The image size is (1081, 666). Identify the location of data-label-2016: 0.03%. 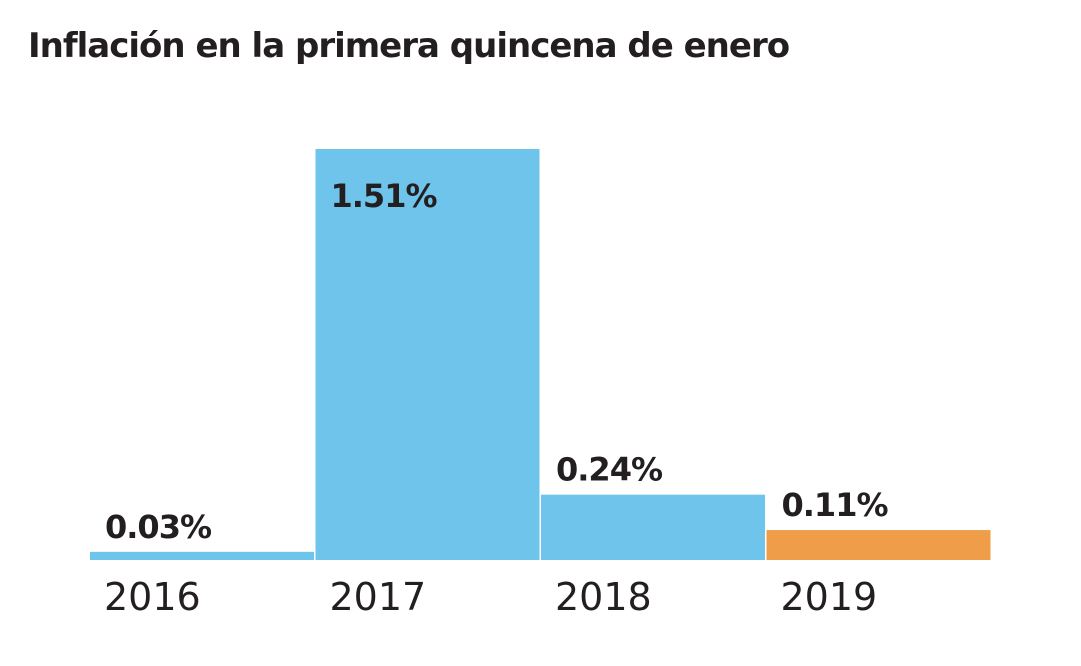
(158, 527).